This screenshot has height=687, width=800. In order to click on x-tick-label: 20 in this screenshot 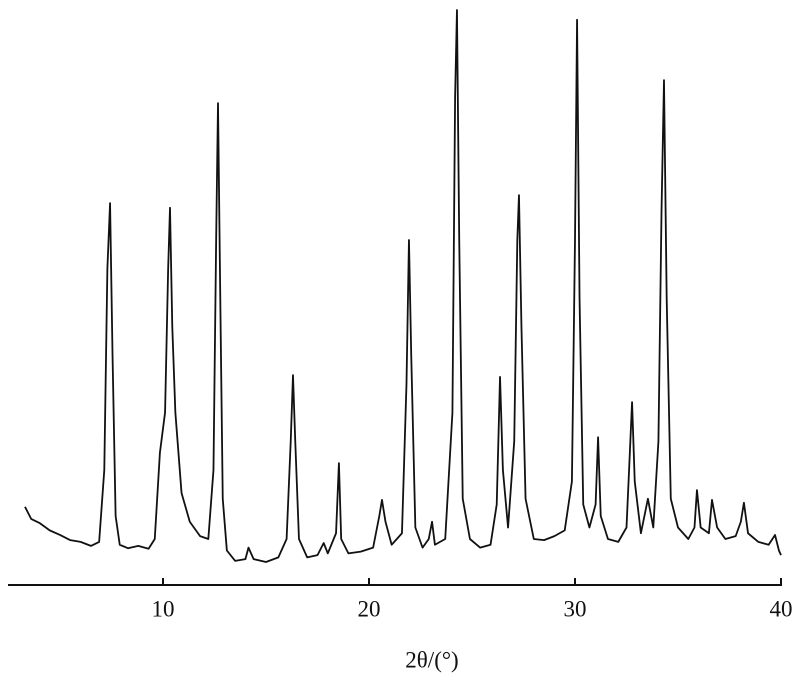, I will do `click(369, 608)`.